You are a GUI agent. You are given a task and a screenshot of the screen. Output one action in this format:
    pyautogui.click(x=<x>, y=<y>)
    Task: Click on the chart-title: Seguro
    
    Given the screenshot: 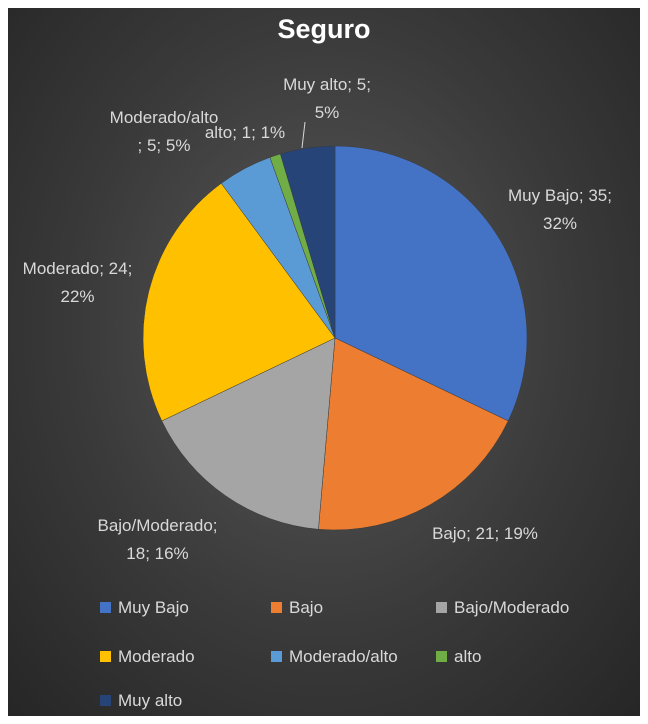 What is the action you would take?
    pyautogui.click(x=324, y=29)
    